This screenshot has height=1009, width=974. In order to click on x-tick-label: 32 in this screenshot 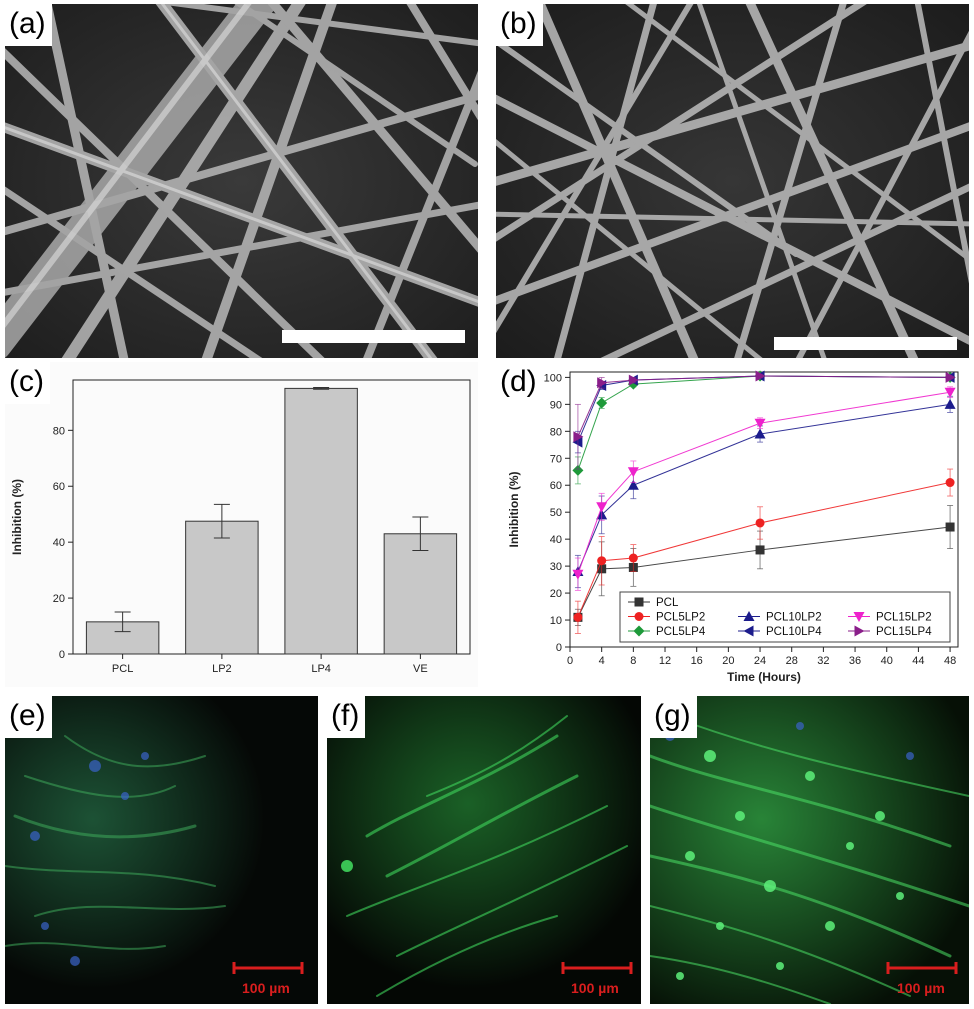, I will do `click(823, 661)`.